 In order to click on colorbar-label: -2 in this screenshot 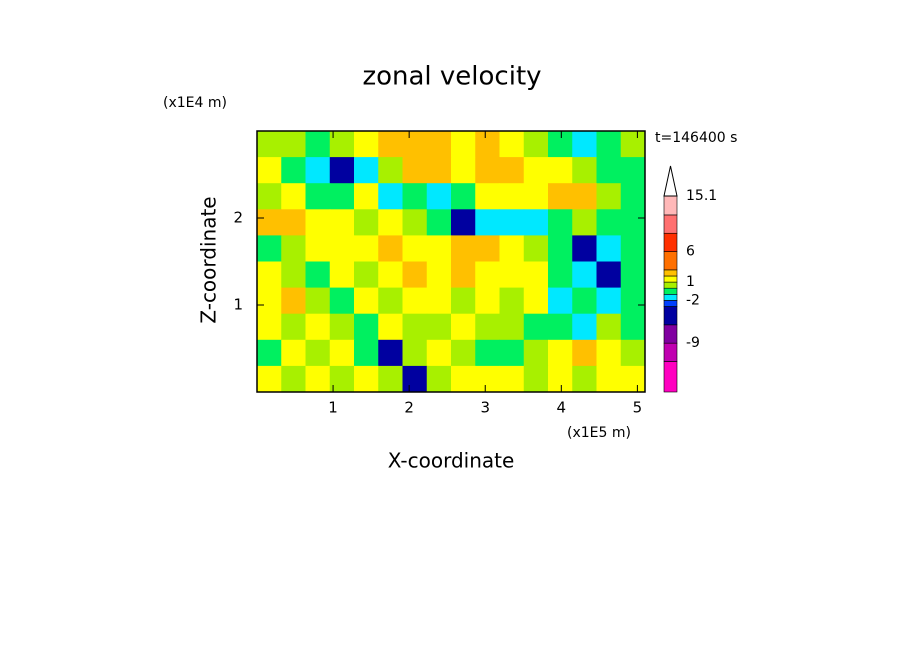, I will do `click(693, 300)`.